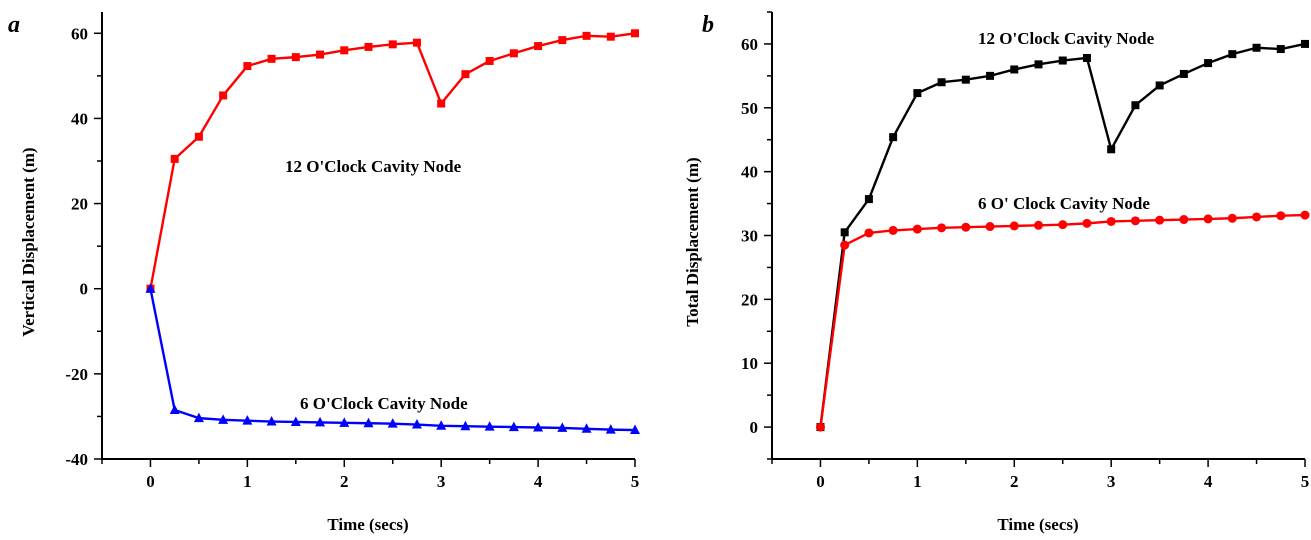 The image size is (1311, 540). Describe the element at coordinates (14, 25) in the screenshot. I see `panel-label: a` at that location.